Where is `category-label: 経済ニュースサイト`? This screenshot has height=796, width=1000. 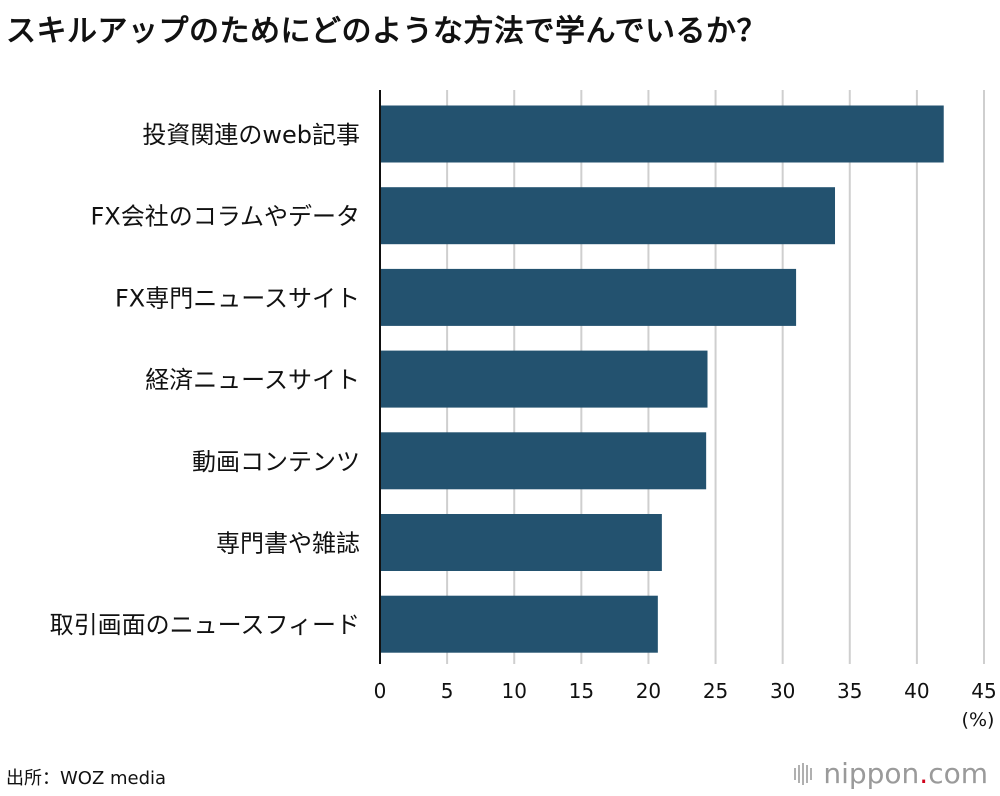 category-label: 経済ニュースサイト is located at coordinates (252, 380).